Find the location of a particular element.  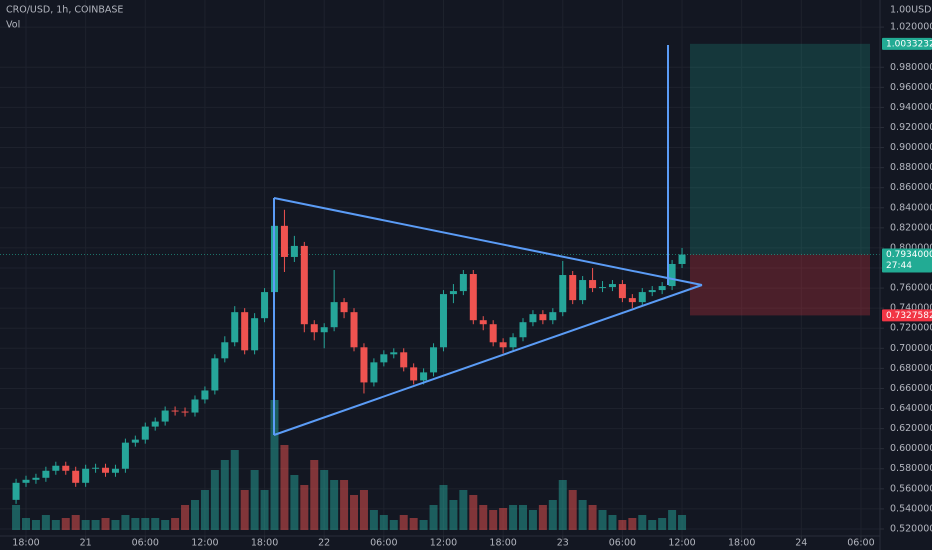

y-tick-label: 0.88000000 is located at coordinates (911, 167).